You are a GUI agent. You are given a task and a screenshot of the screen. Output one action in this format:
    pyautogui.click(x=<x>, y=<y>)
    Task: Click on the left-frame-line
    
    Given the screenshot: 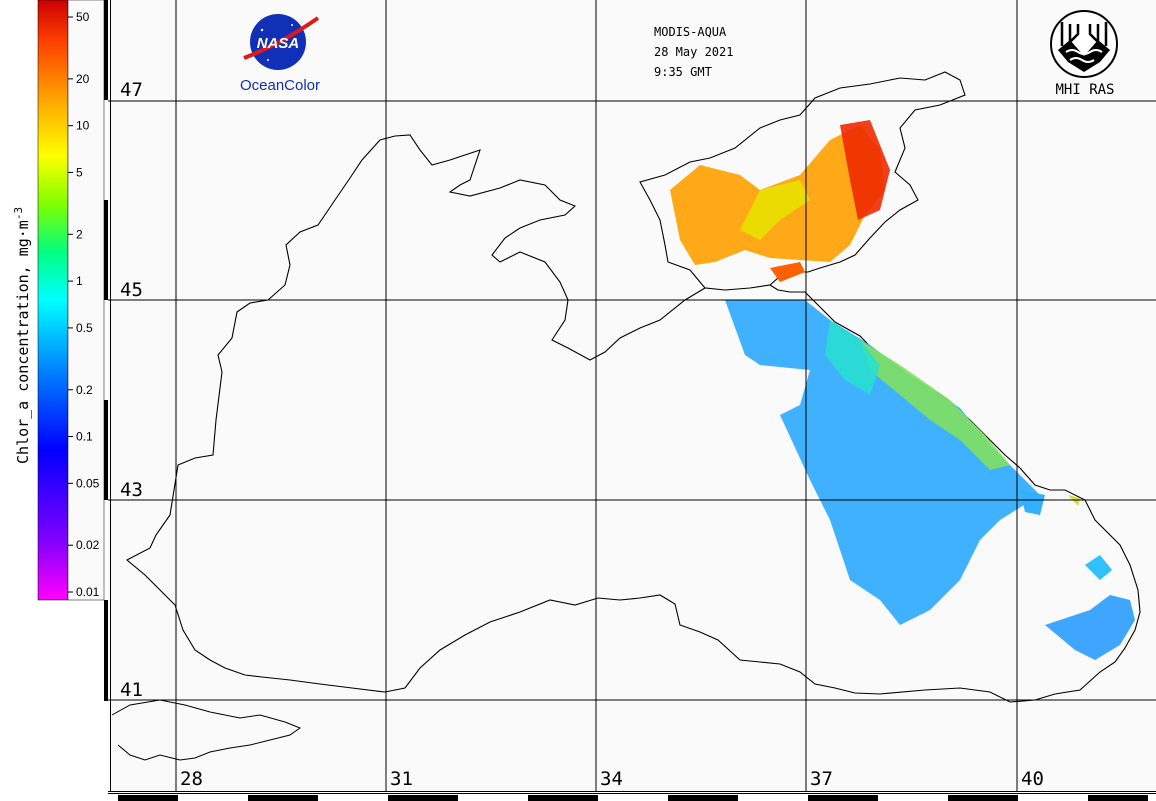 What is the action you would take?
    pyautogui.click(x=110, y=396)
    